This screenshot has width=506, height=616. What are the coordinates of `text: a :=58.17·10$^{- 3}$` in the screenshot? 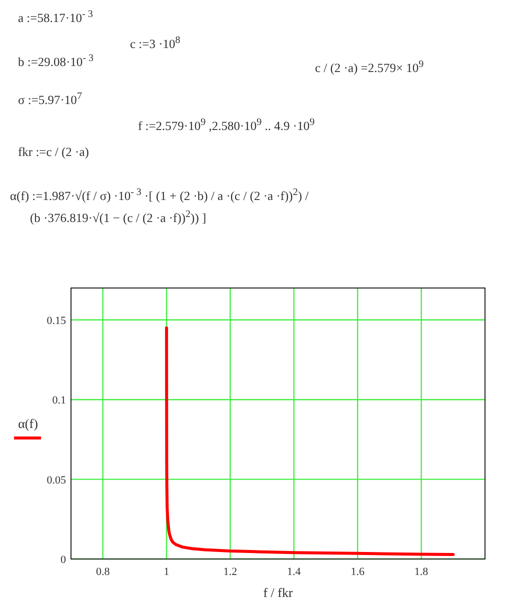 It's located at (55, 16).